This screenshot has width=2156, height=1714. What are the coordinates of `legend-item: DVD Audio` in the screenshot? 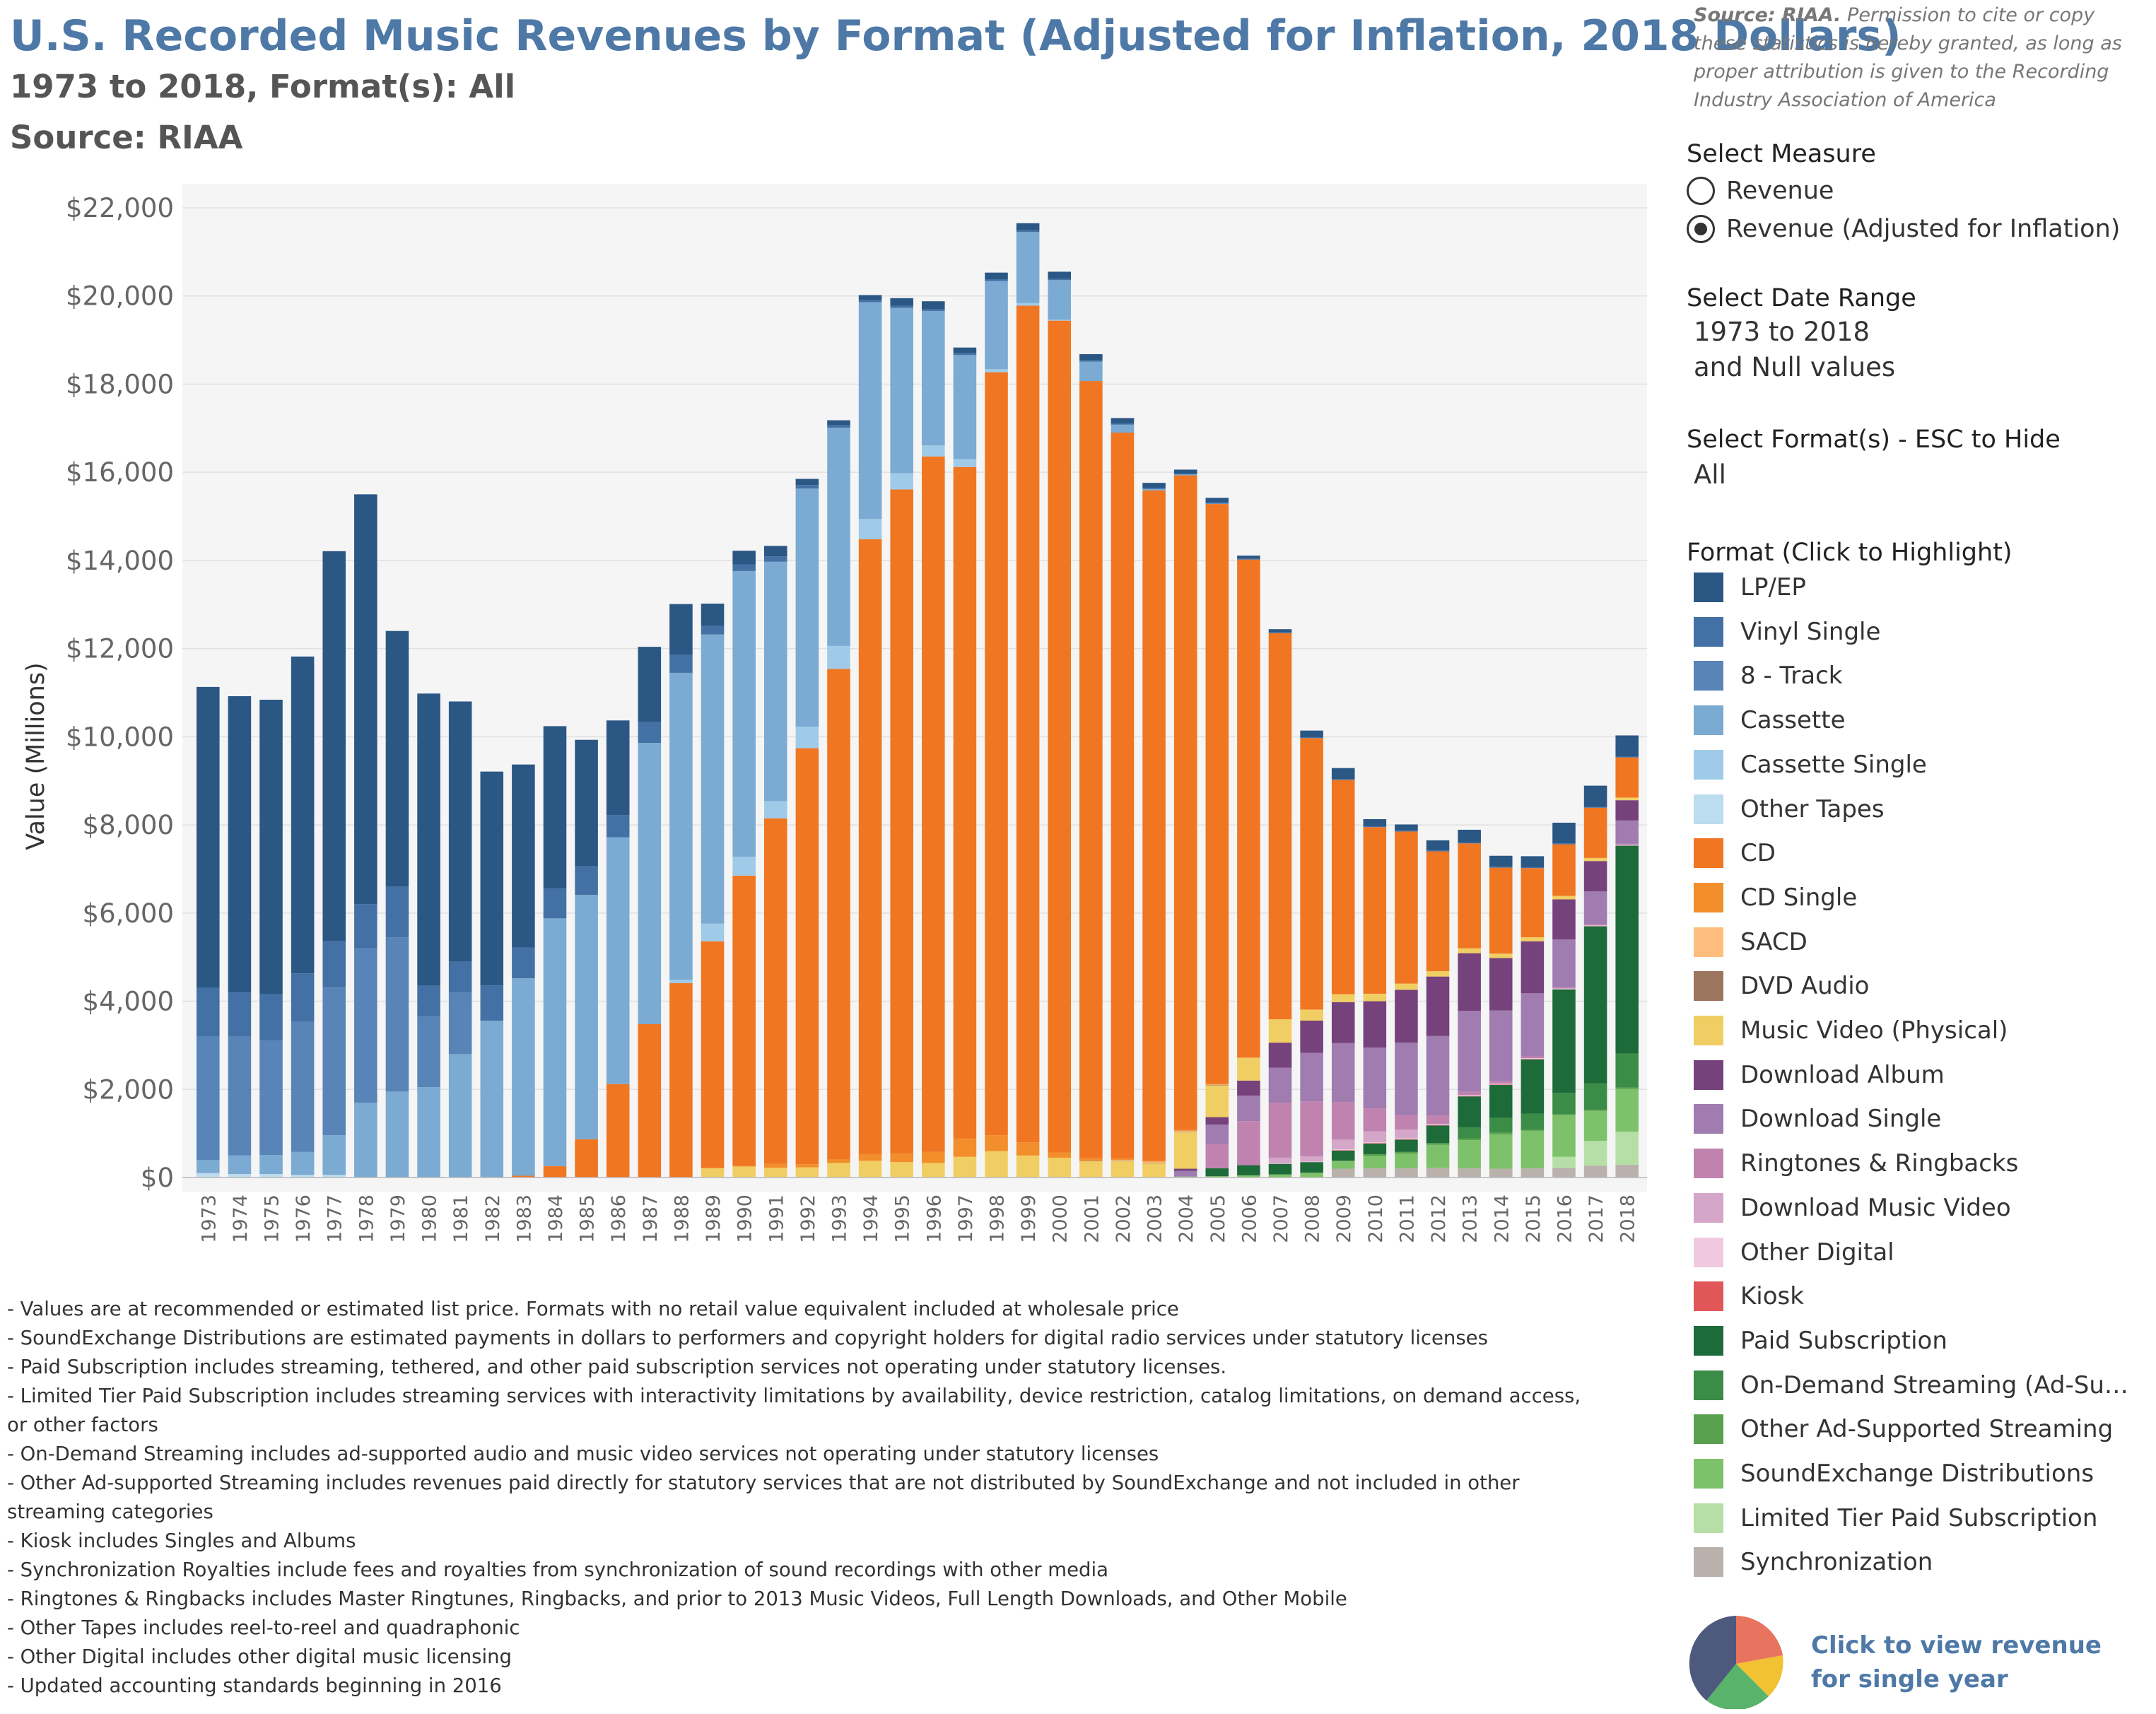 It's located at (1920, 986).